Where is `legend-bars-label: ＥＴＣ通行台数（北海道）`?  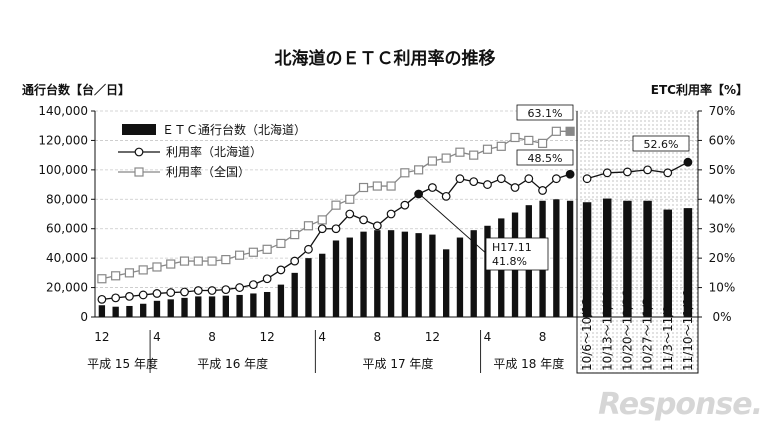 legend-bars-label: ＥＴＣ通行台数（北海道） is located at coordinates (234, 129).